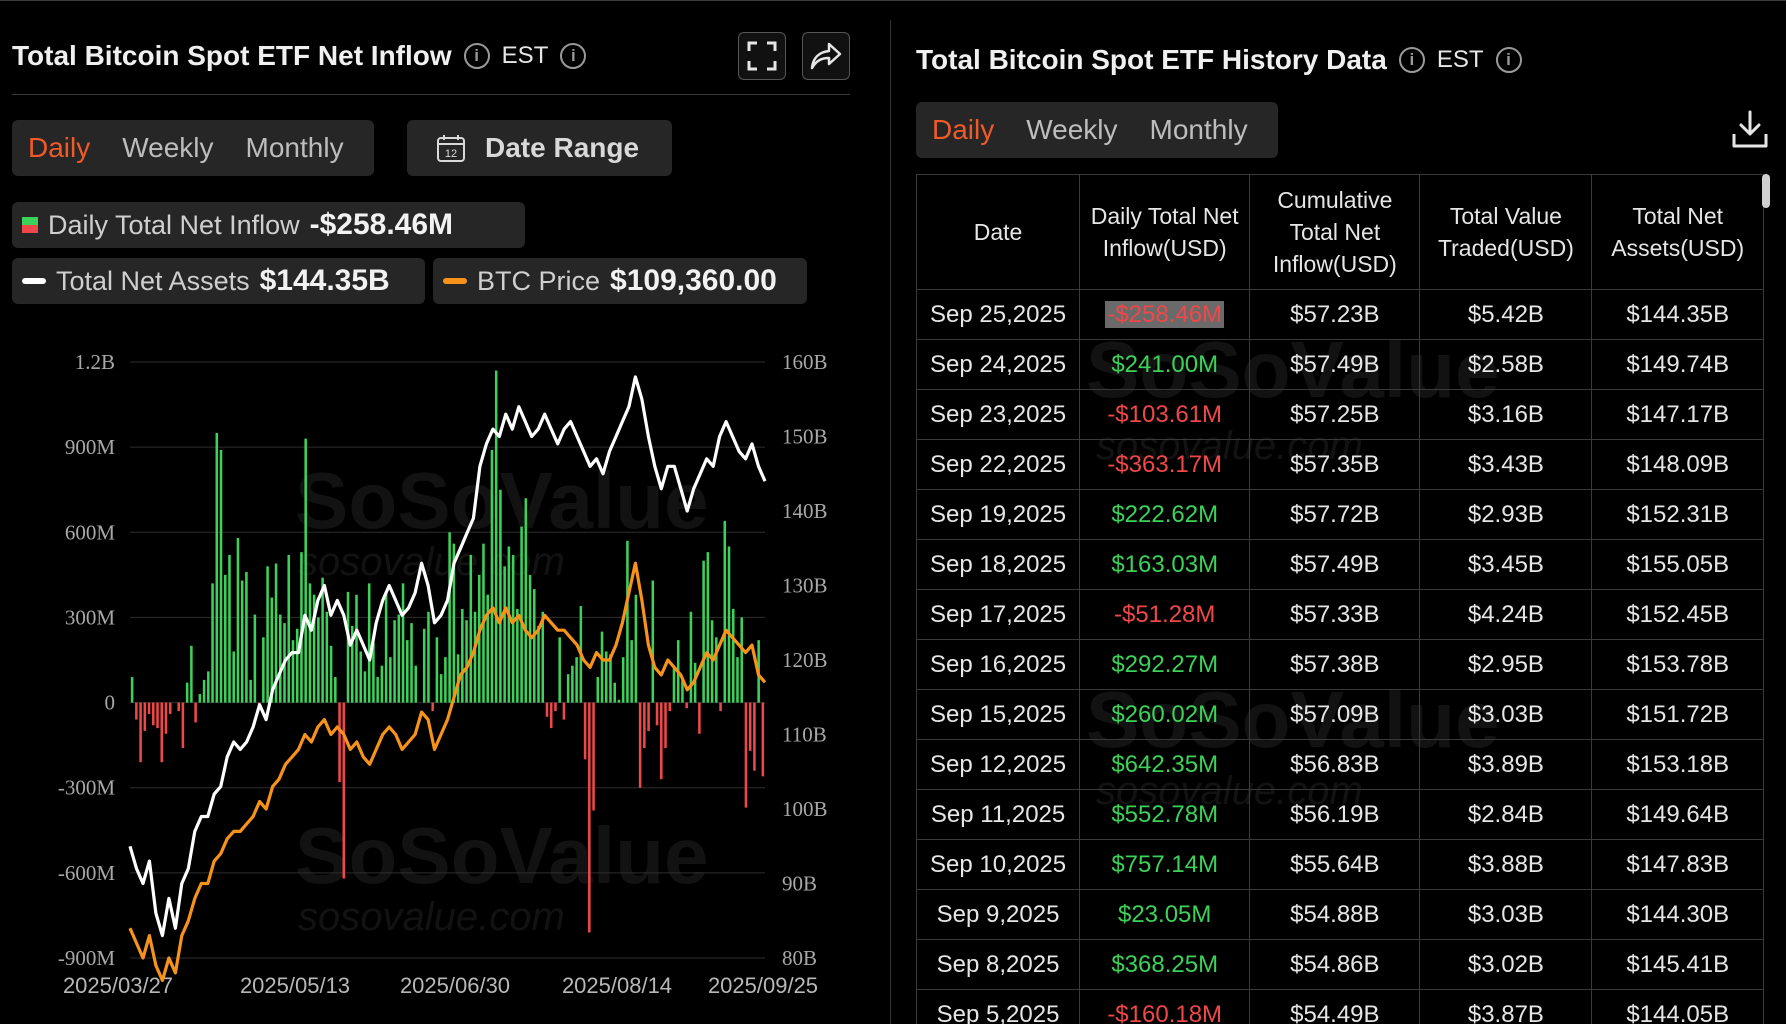 This screenshot has width=1786, height=1024. Describe the element at coordinates (1072, 129) in the screenshot. I see `history-tab-weekly: Weekly` at that location.